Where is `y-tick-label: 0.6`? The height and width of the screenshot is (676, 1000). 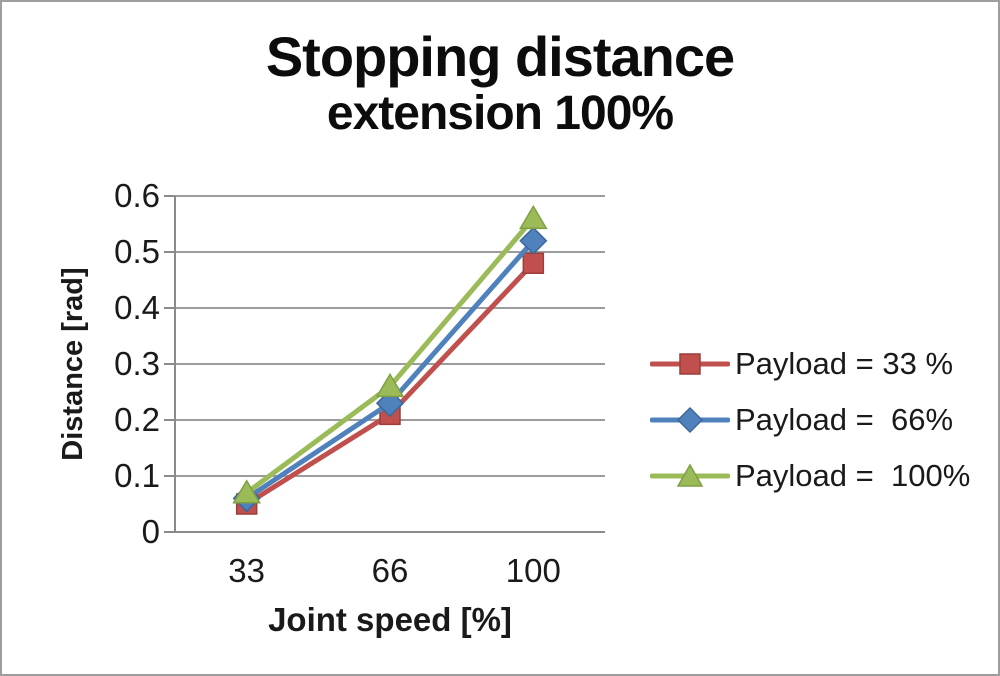
y-tick-label: 0.6 is located at coordinates (137, 195).